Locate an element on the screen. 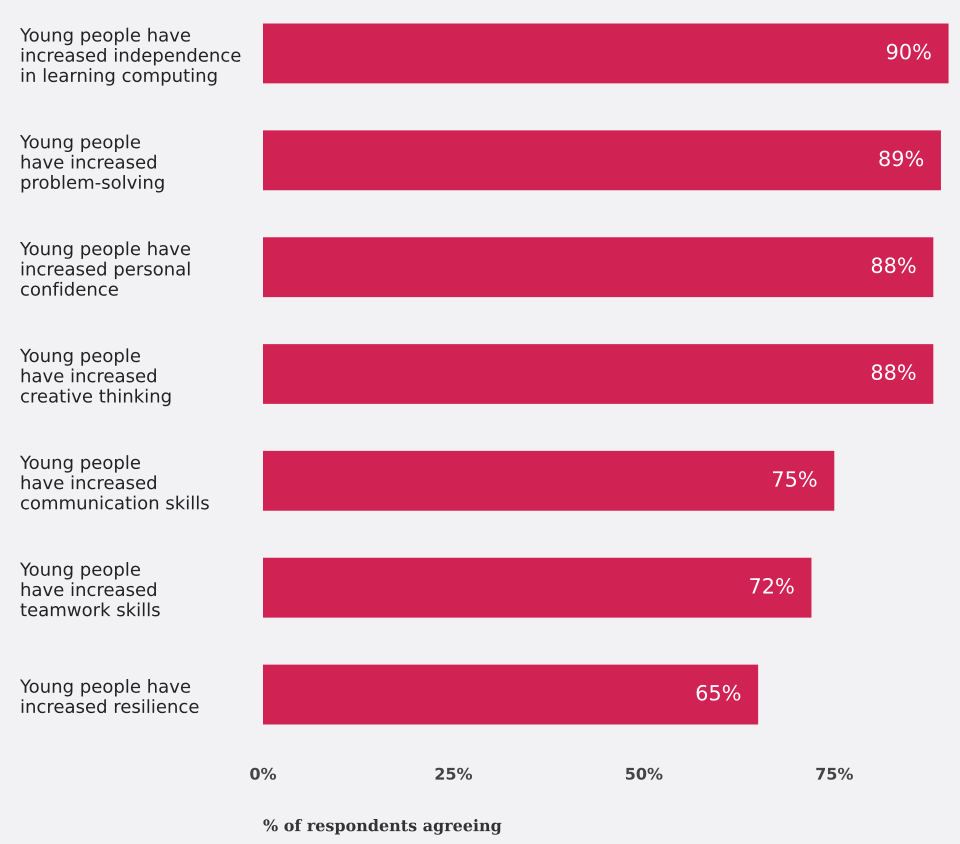  x-tick-label: 0% is located at coordinates (263, 774).